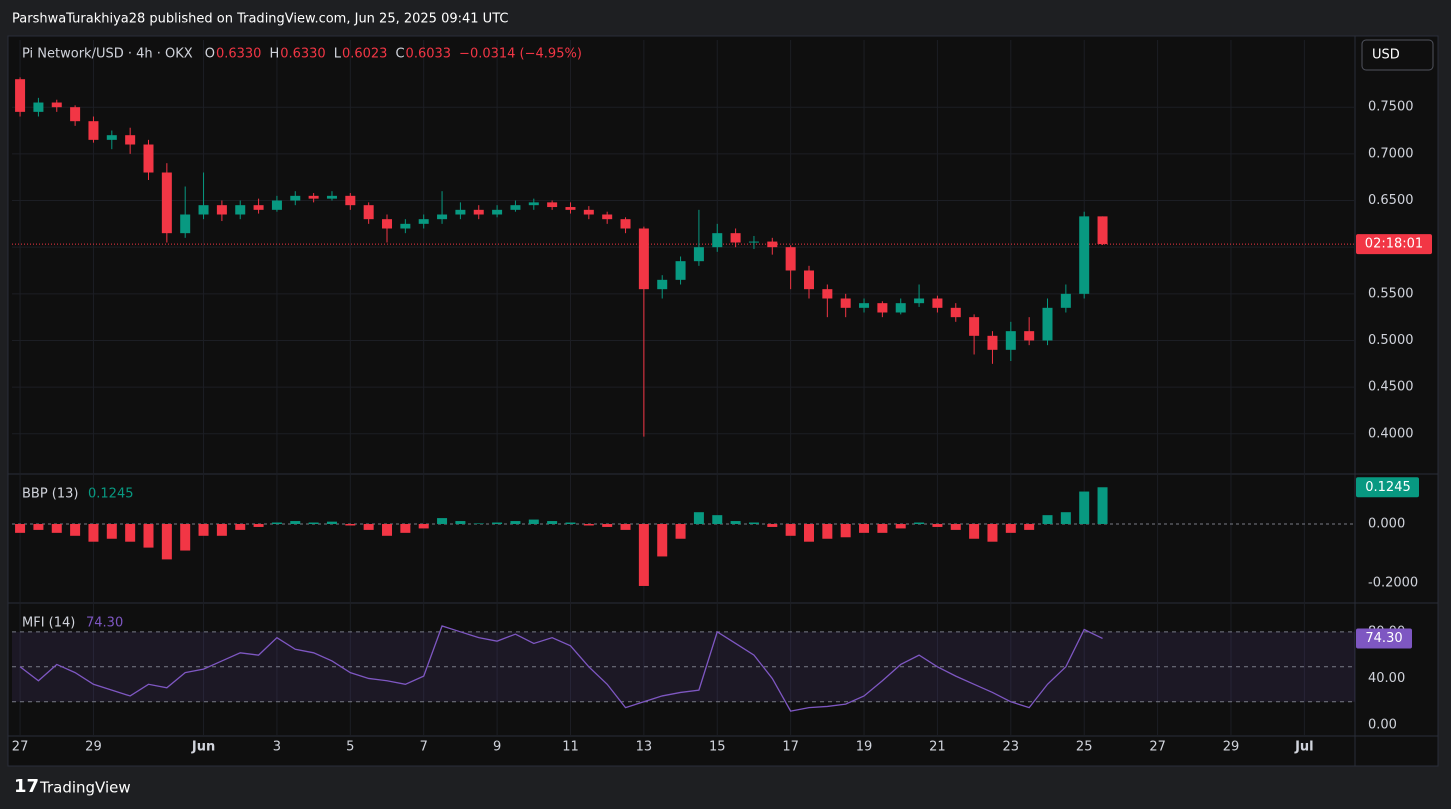 Image resolution: width=1451 pixels, height=809 pixels. What do you see at coordinates (203, 747) in the screenshot?
I see `x-tick-label: Jun` at bounding box center [203, 747].